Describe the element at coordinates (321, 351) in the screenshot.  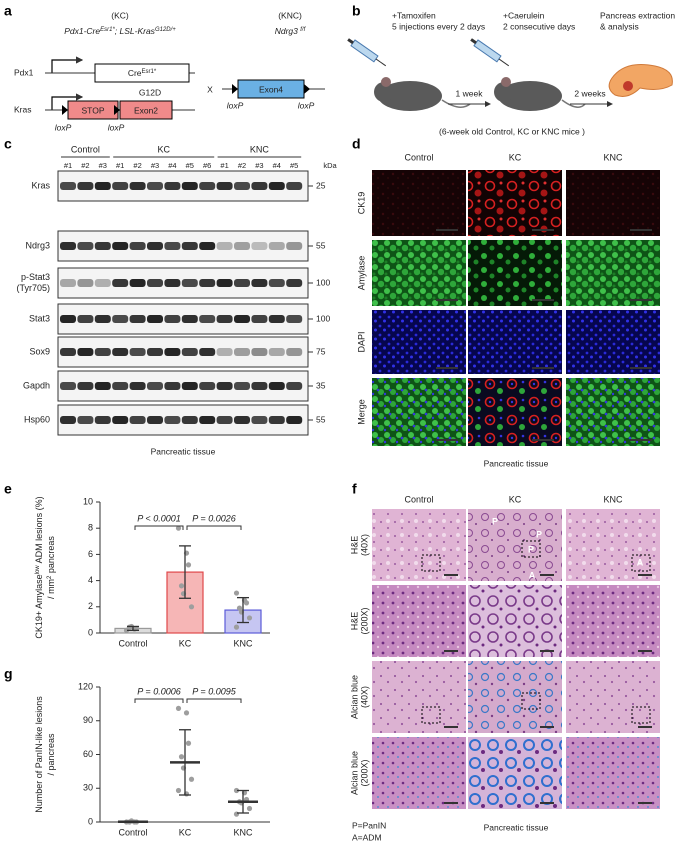
I see `kda-label: 75` at that location.